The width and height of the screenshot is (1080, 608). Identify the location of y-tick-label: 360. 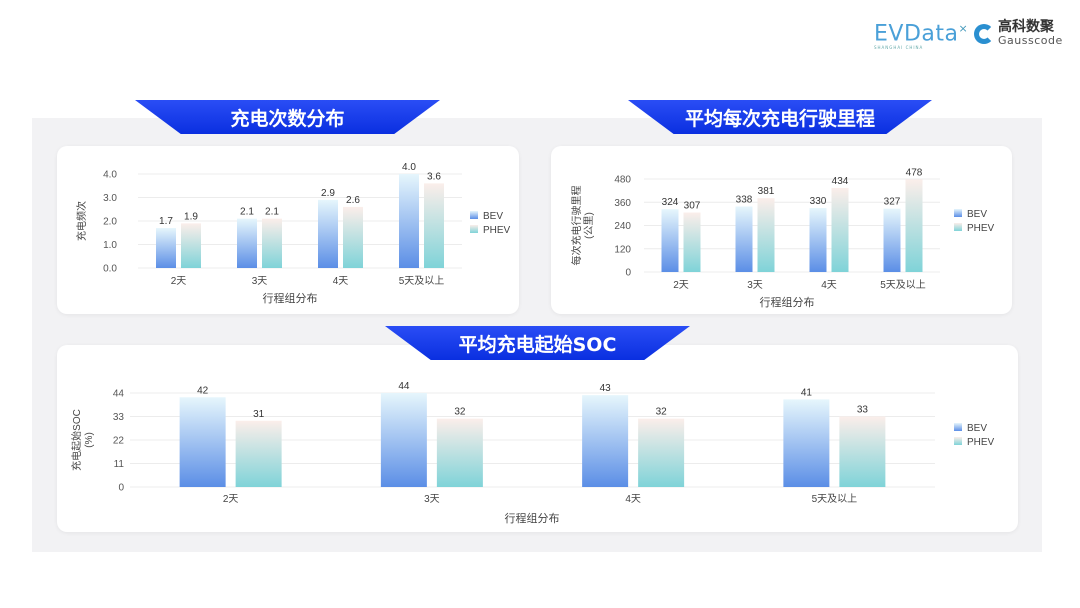
(622, 203).